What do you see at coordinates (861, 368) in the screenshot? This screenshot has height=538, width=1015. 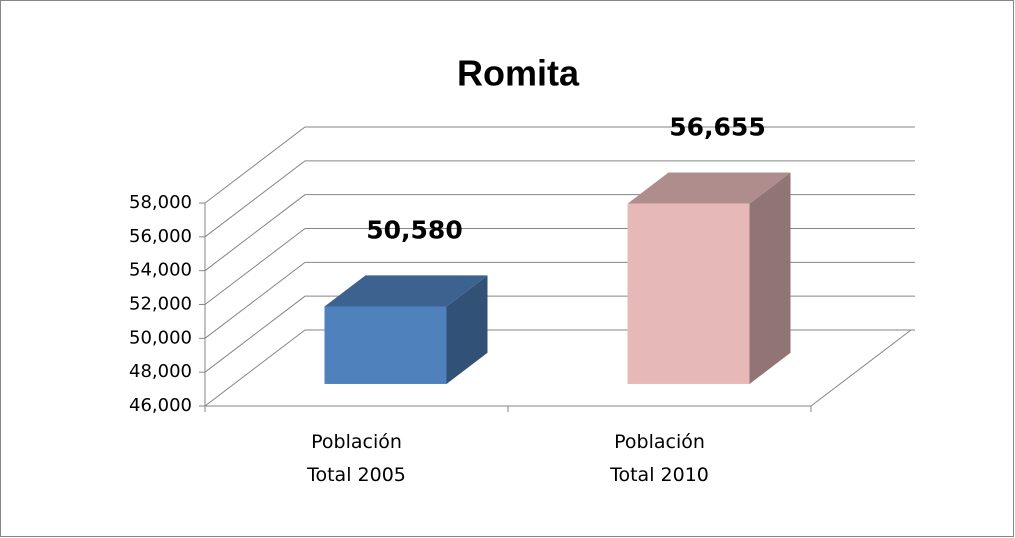 I see `floor-edge` at bounding box center [861, 368].